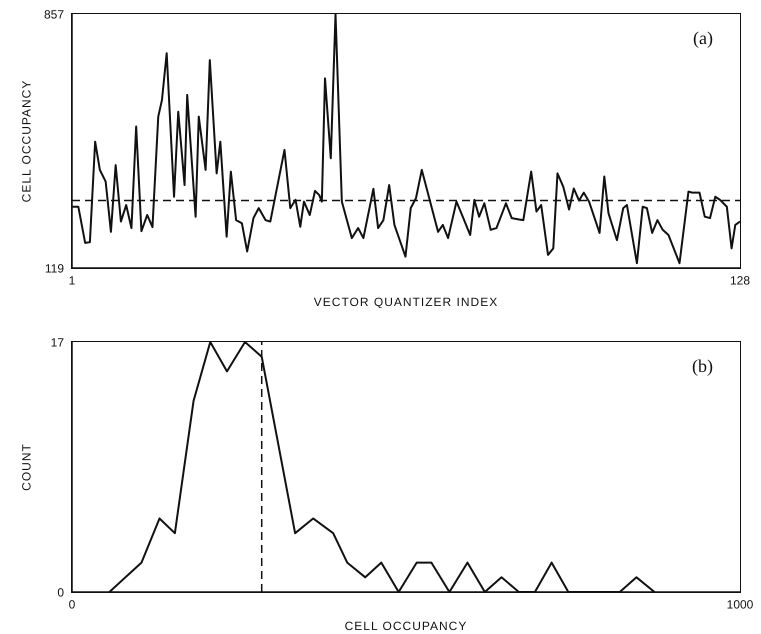  I want to click on annotation: (b), so click(702, 366).